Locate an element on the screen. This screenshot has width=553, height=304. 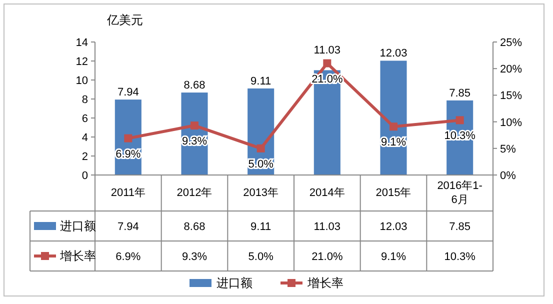
text: 12.03 is located at coordinates (394, 54).